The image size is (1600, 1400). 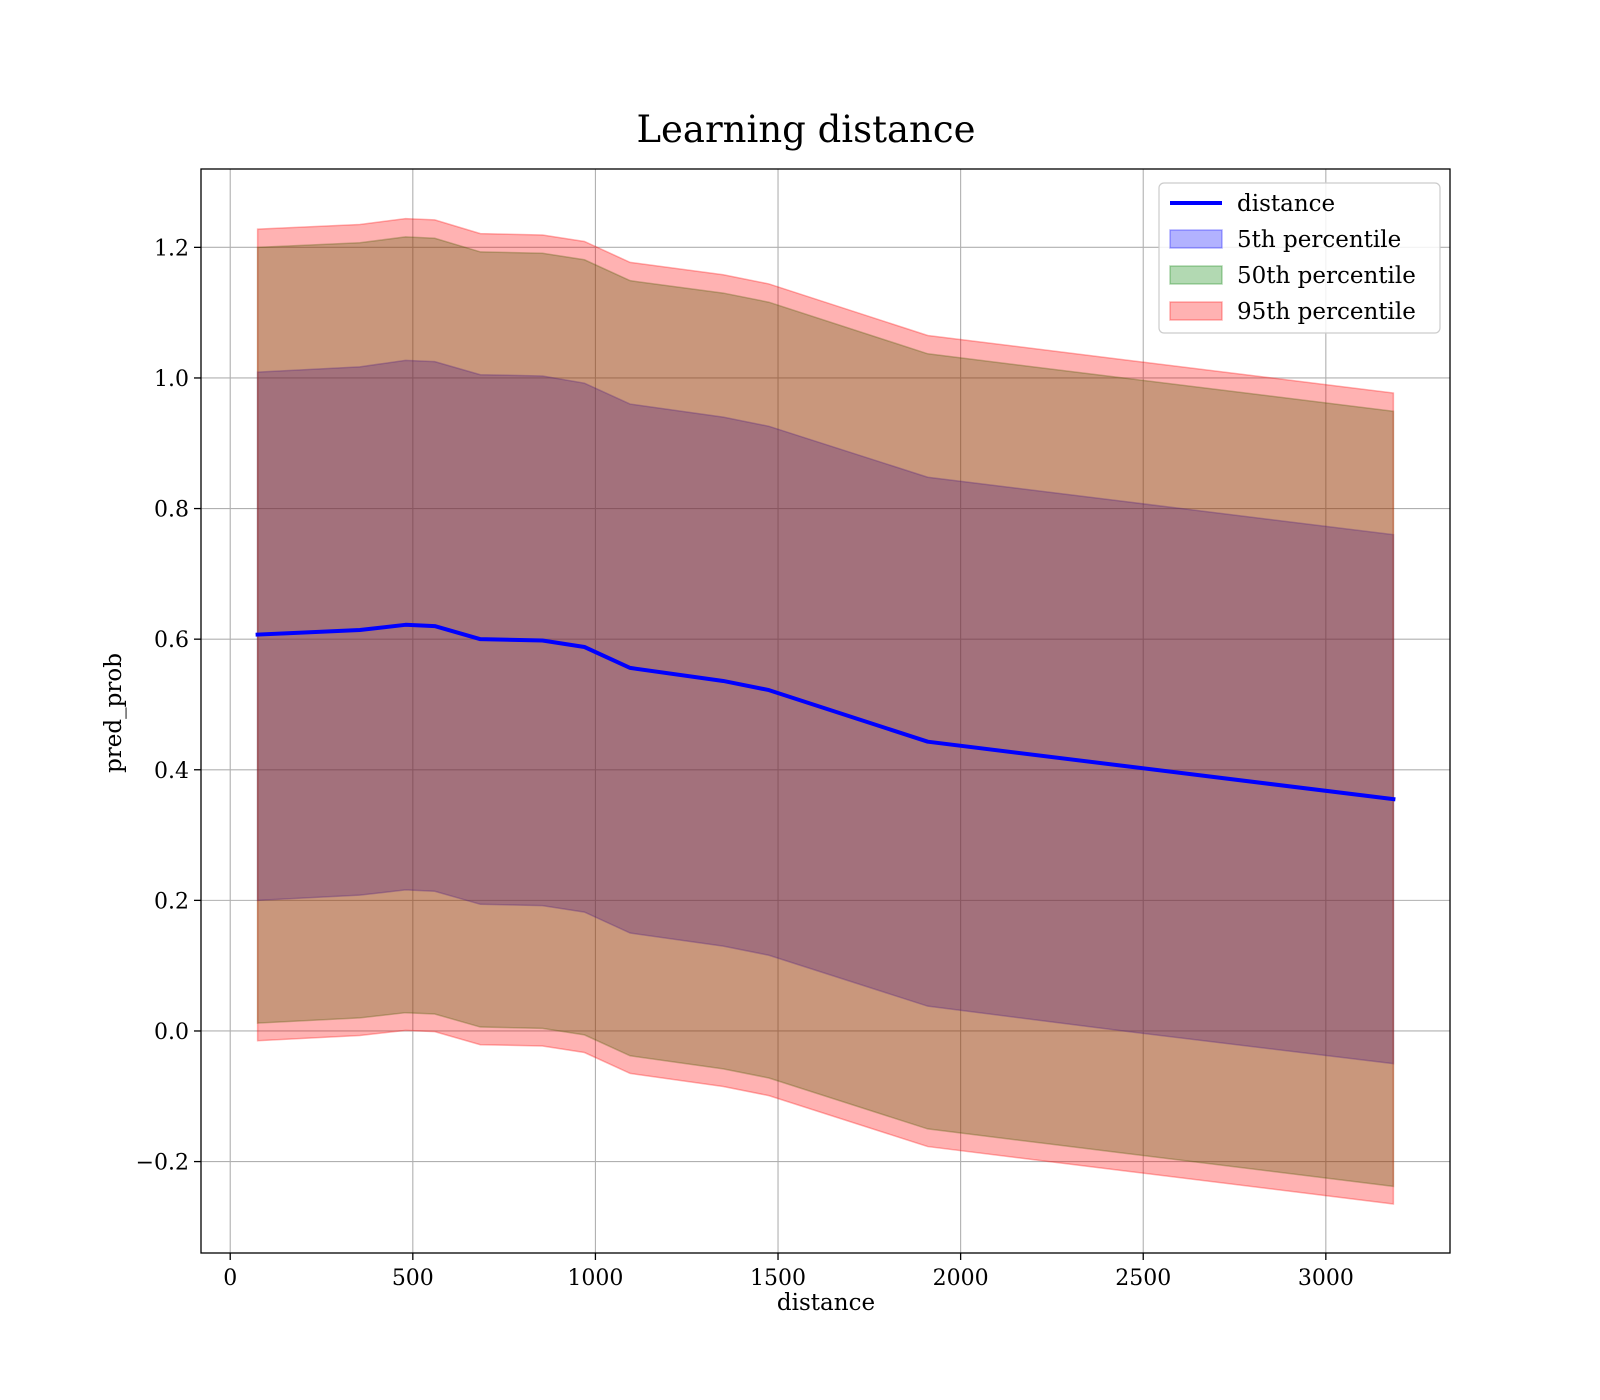 I want to click on y-tick-label: 0.6, so click(x=171, y=640).